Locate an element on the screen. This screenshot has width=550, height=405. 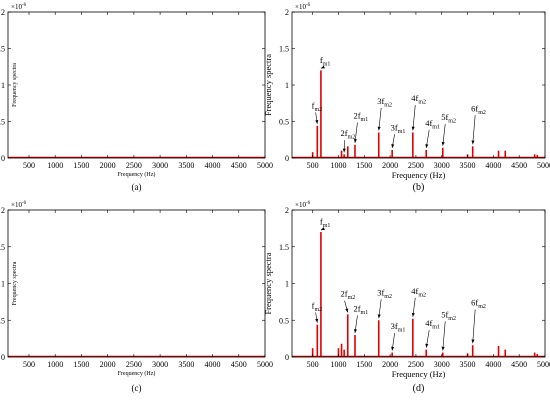
harmonic-annotation: 4fm2 is located at coordinates (418, 99).